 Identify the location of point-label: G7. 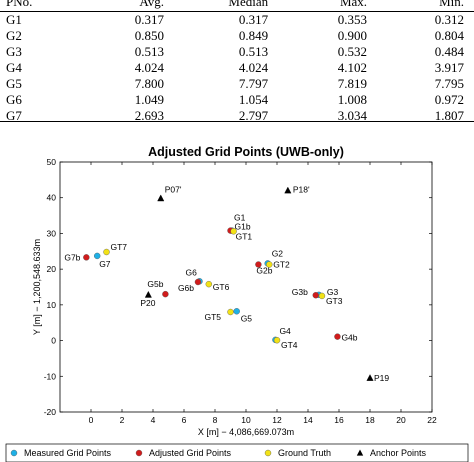
(105, 264).